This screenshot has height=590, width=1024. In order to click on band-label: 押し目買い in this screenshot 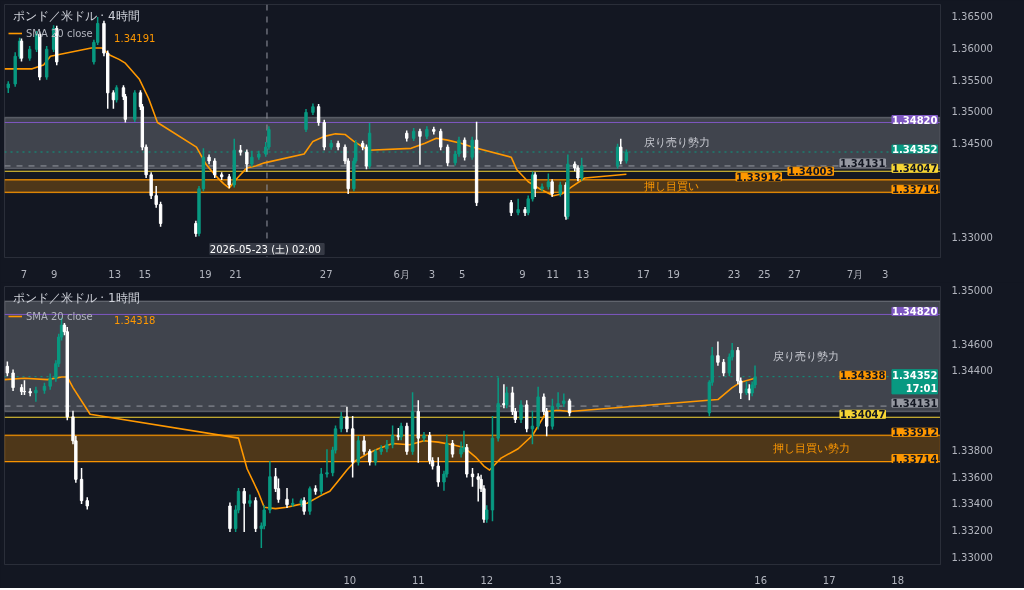, I will do `click(672, 186)`.